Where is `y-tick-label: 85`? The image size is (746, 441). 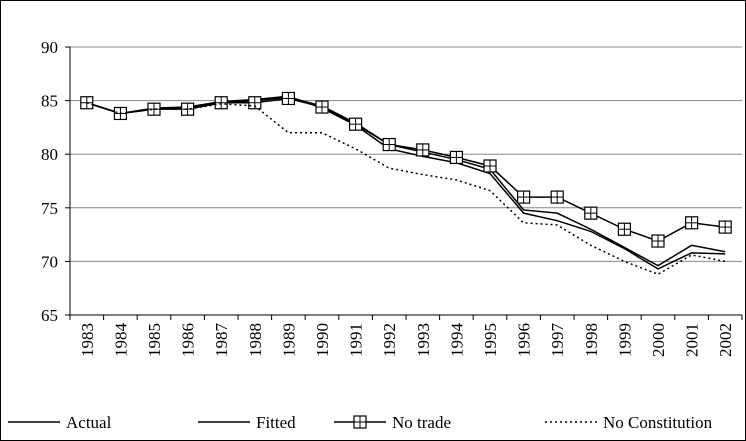 y-tick-label: 85 is located at coordinates (49, 101).